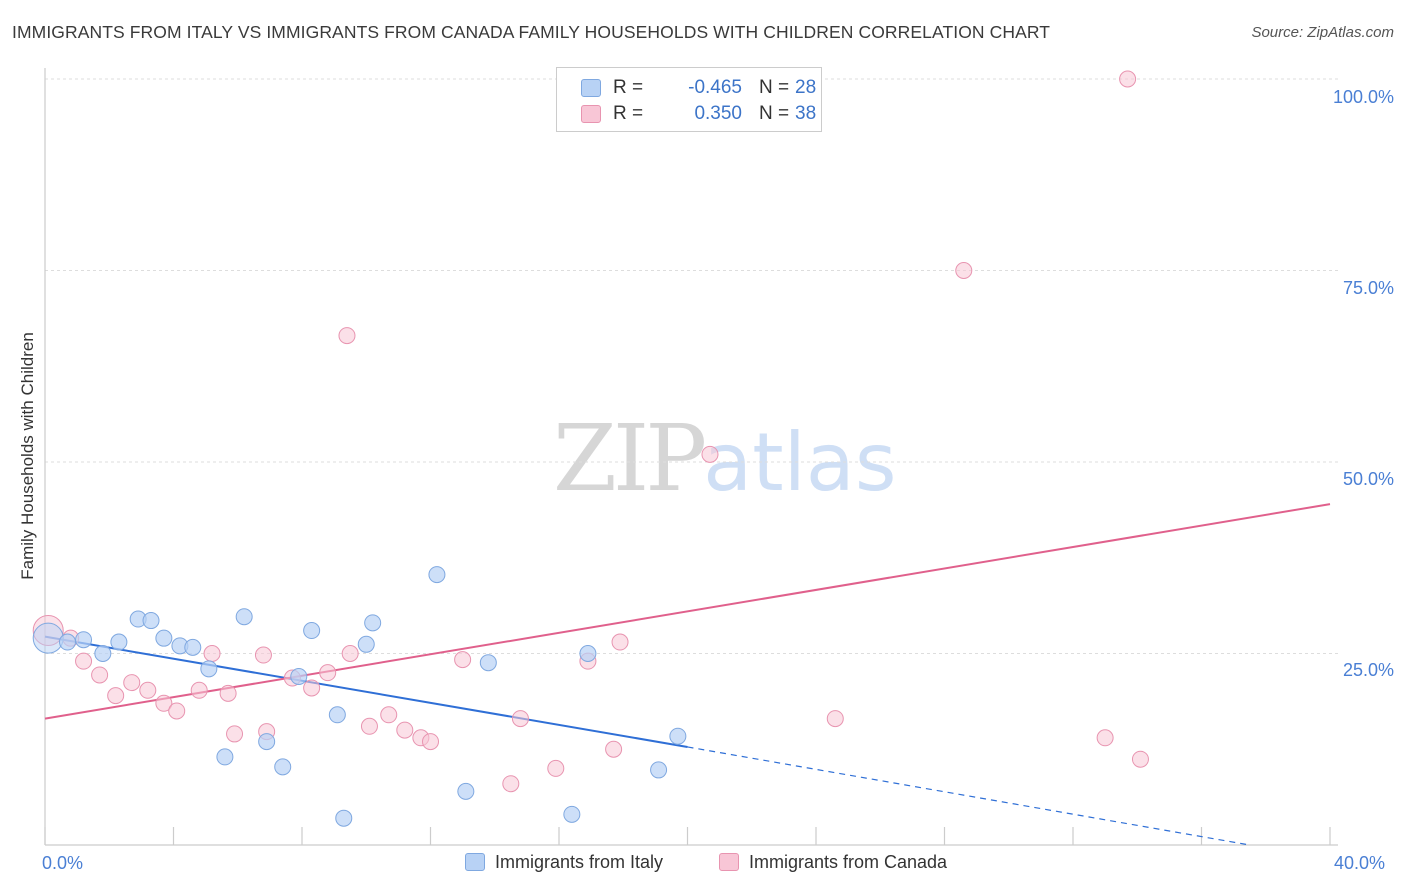 The image size is (1406, 892). I want to click on legend-label-canada: Immigrants from Canada, so click(848, 862).